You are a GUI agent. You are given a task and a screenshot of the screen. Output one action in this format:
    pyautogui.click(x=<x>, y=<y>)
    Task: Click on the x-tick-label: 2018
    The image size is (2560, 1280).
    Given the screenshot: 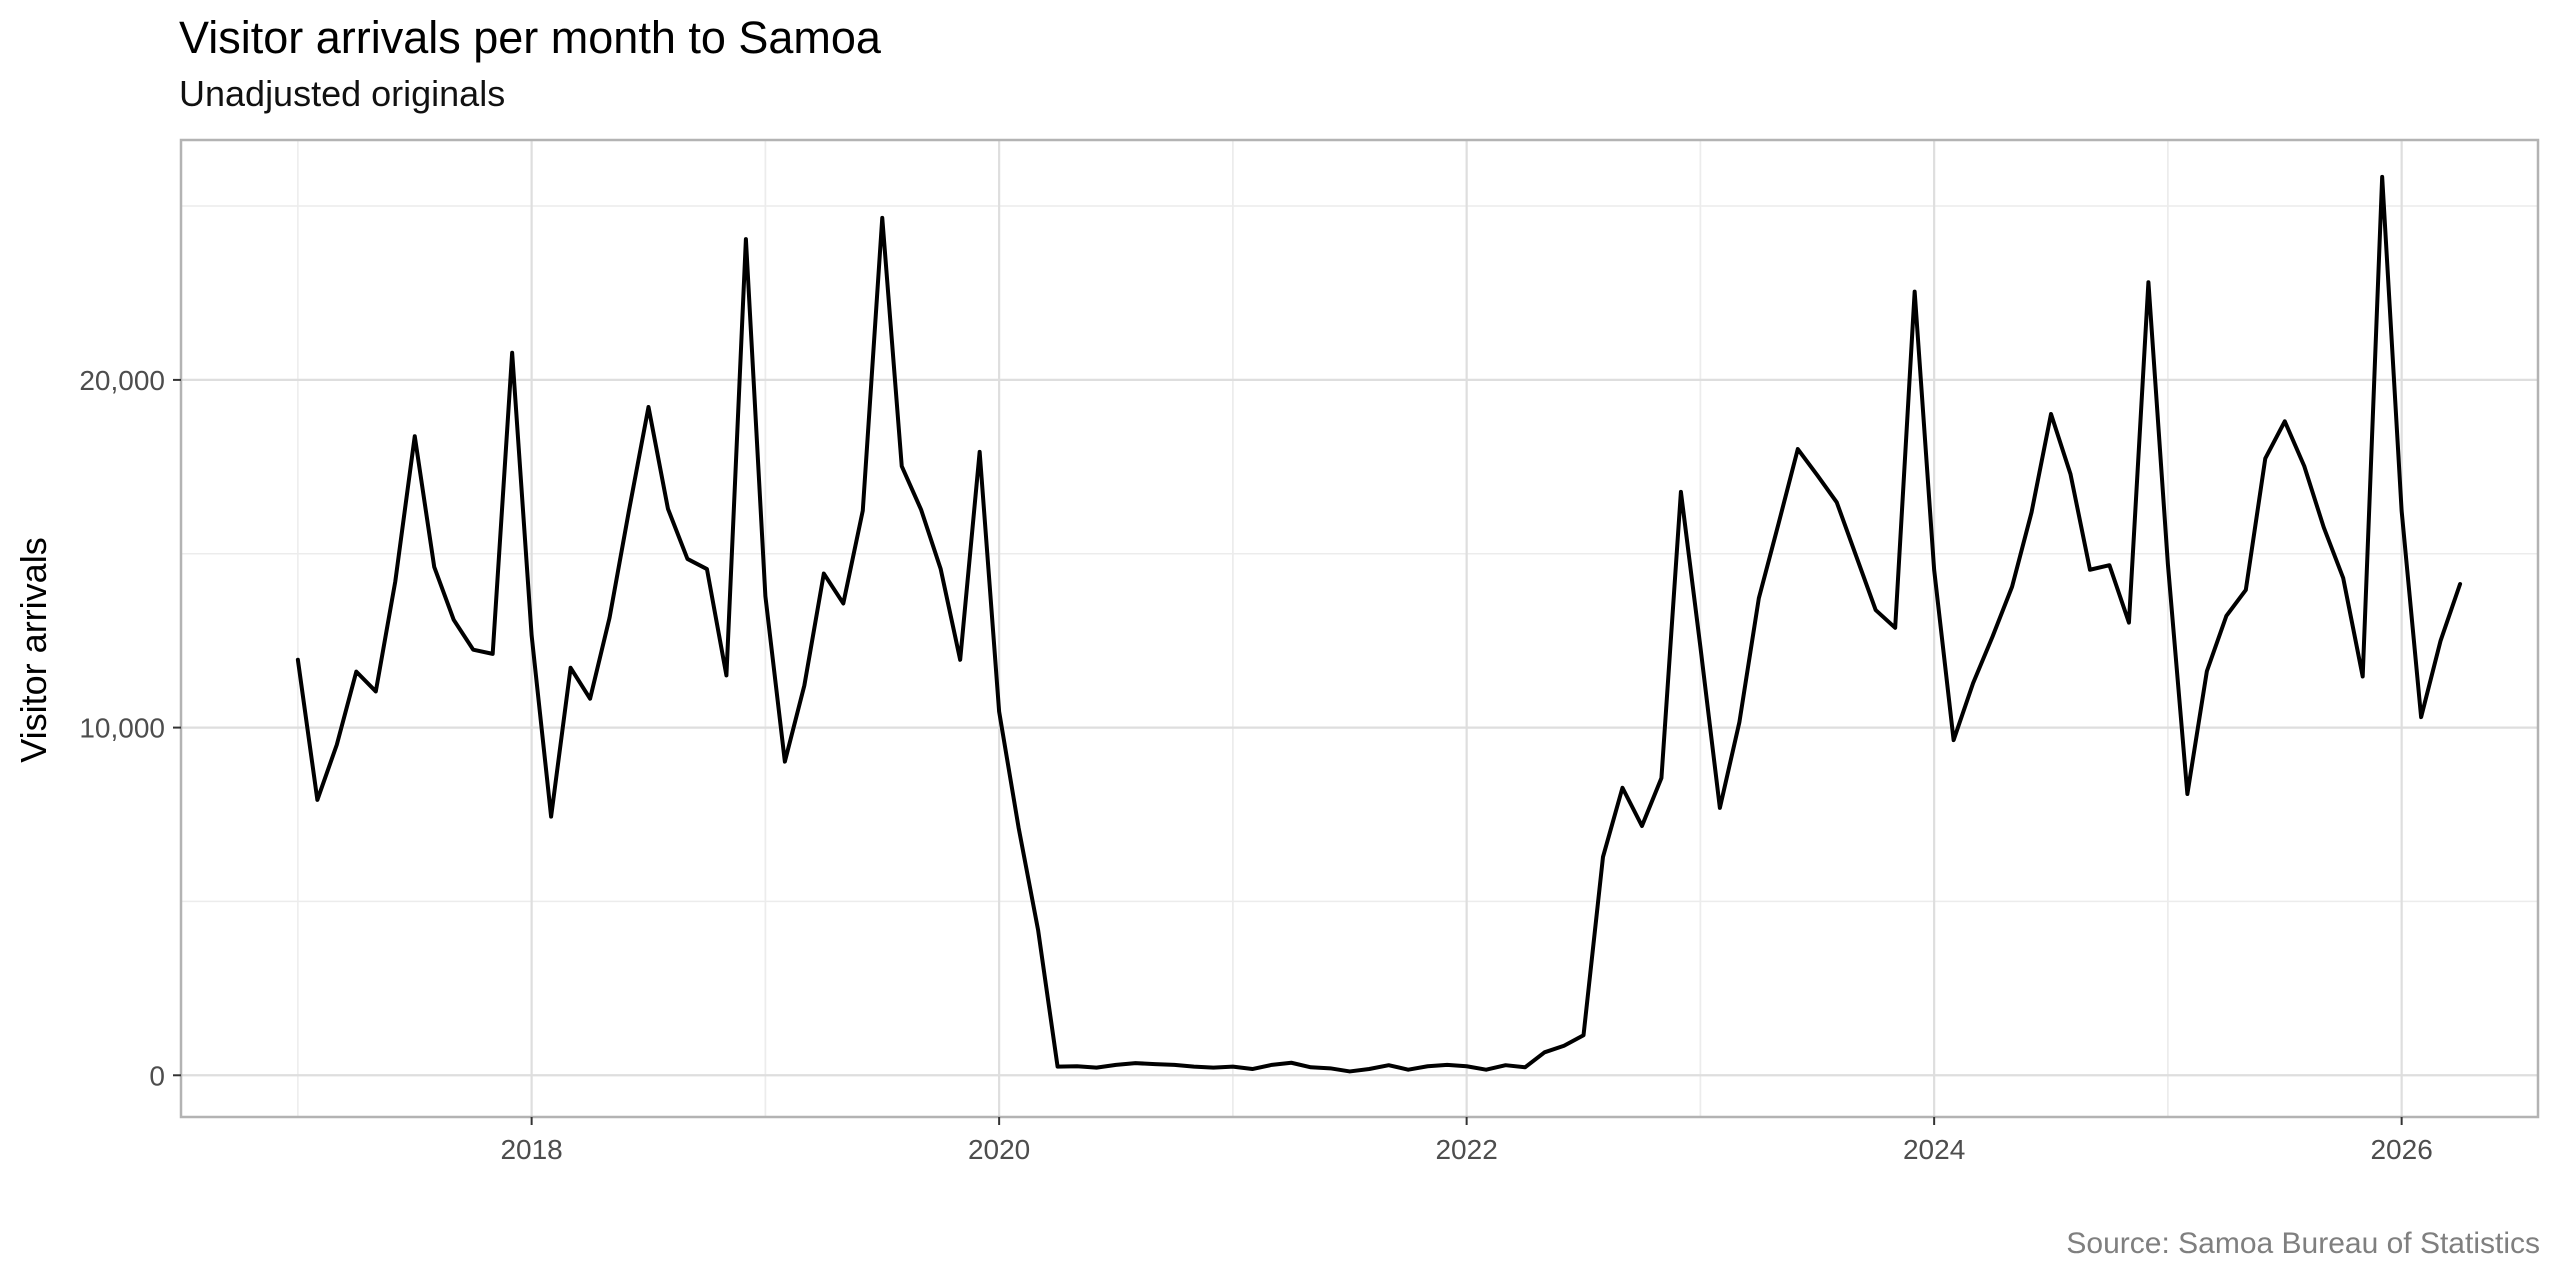 What is the action you would take?
    pyautogui.click(x=531, y=1149)
    